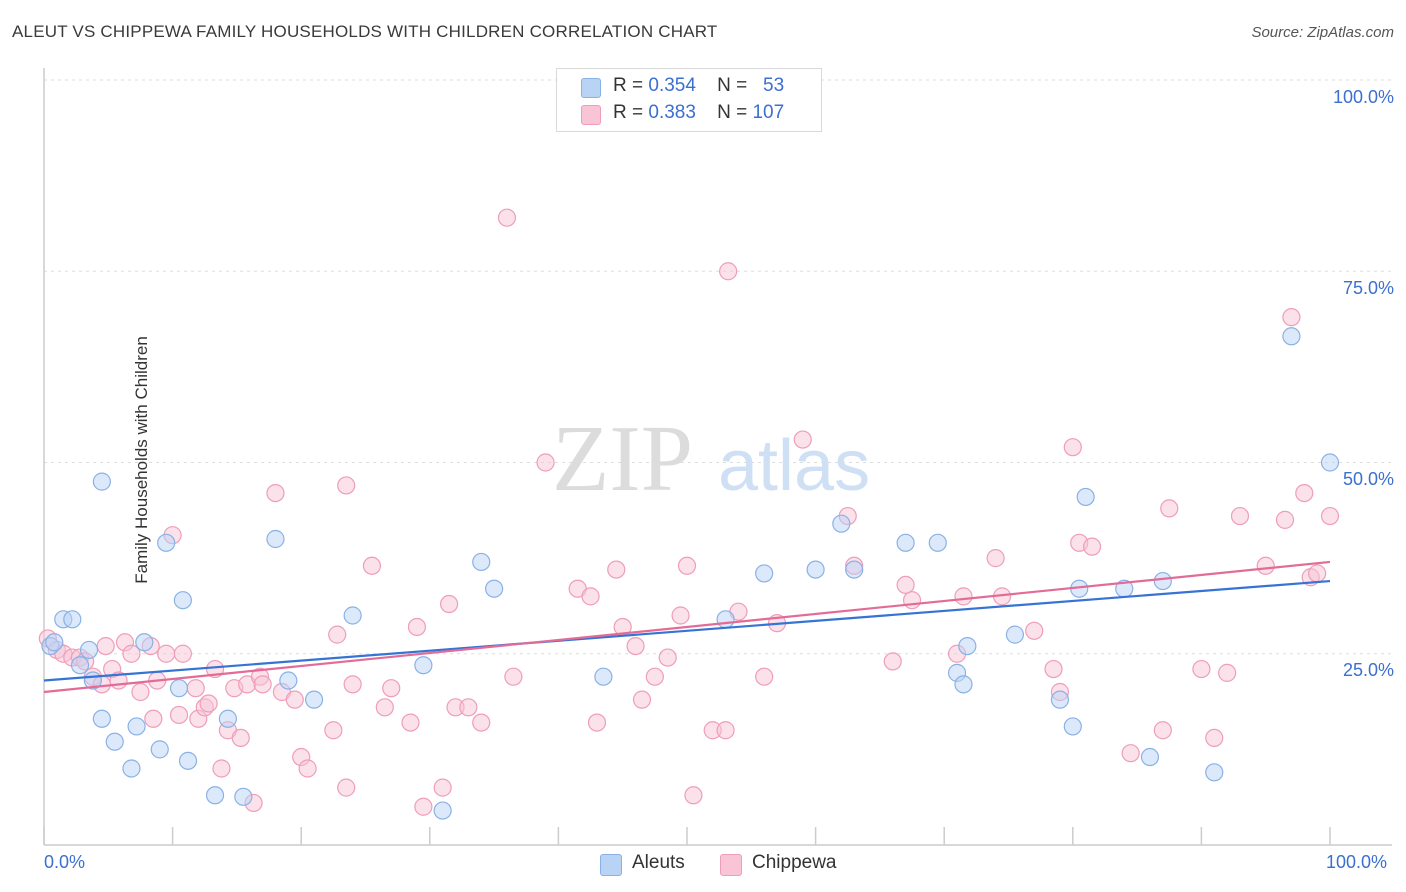 This screenshot has width=1406, height=892. What do you see at coordinates (65, 862) in the screenshot?
I see `x-tick-left: 0.0%` at bounding box center [65, 862].